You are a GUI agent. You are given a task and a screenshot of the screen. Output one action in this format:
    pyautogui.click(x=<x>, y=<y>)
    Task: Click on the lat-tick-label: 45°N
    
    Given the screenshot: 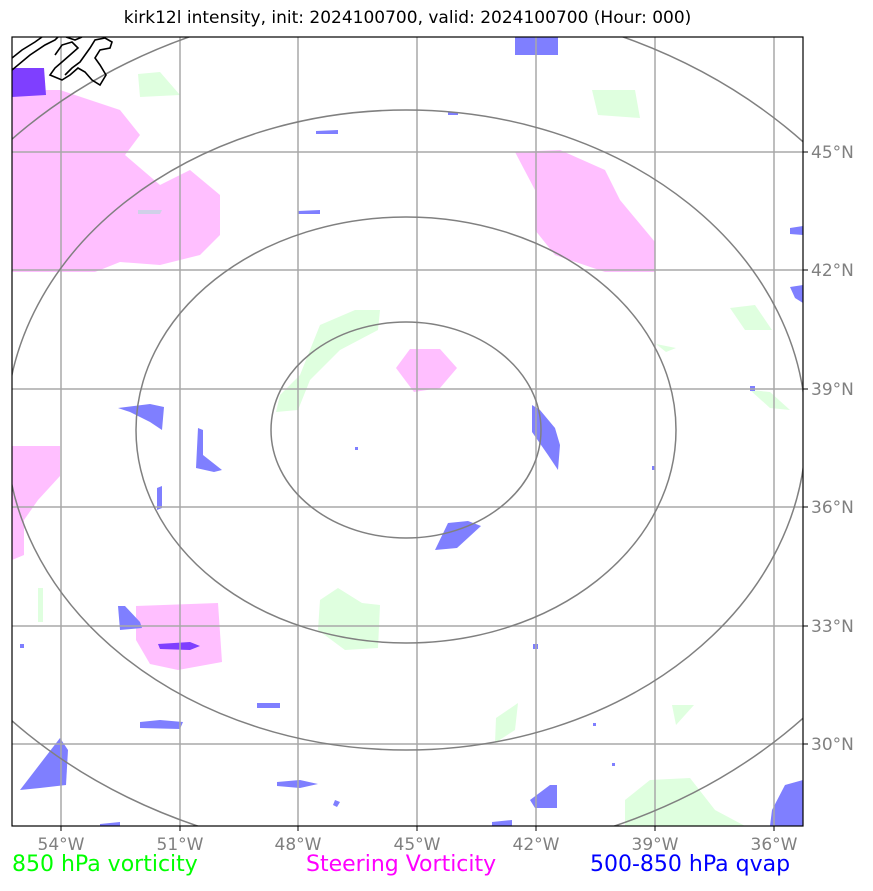 What is the action you would take?
    pyautogui.click(x=832, y=153)
    